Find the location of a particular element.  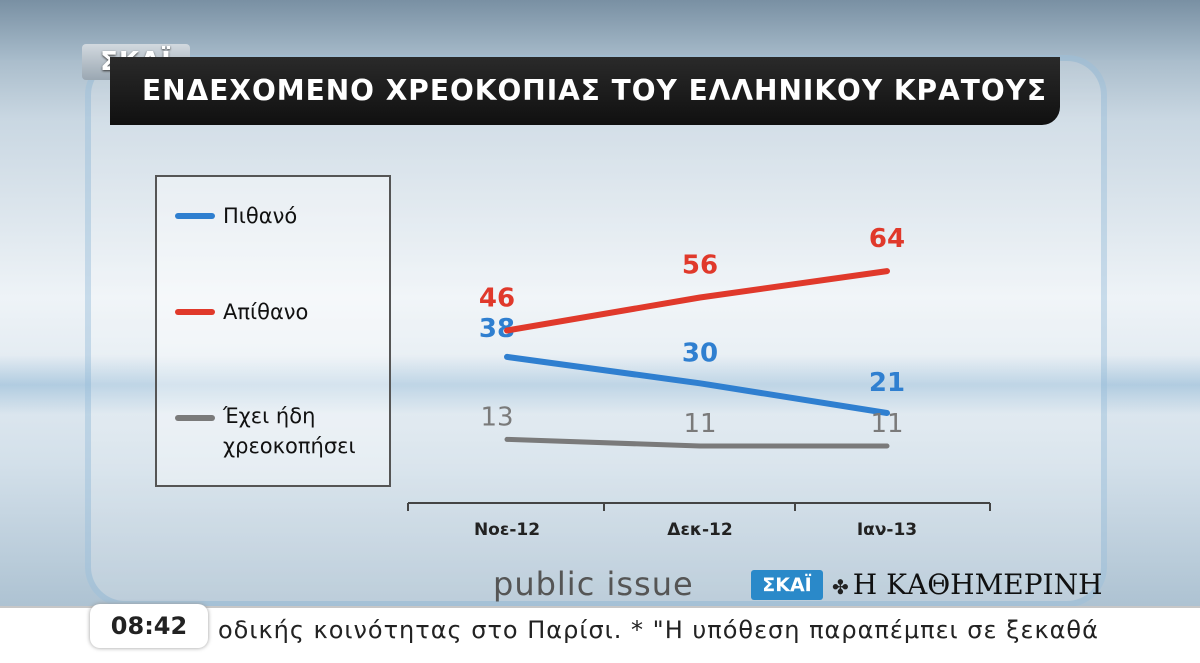

legend-label-defaulted-line1: Έχει ήδη is located at coordinates (269, 416).